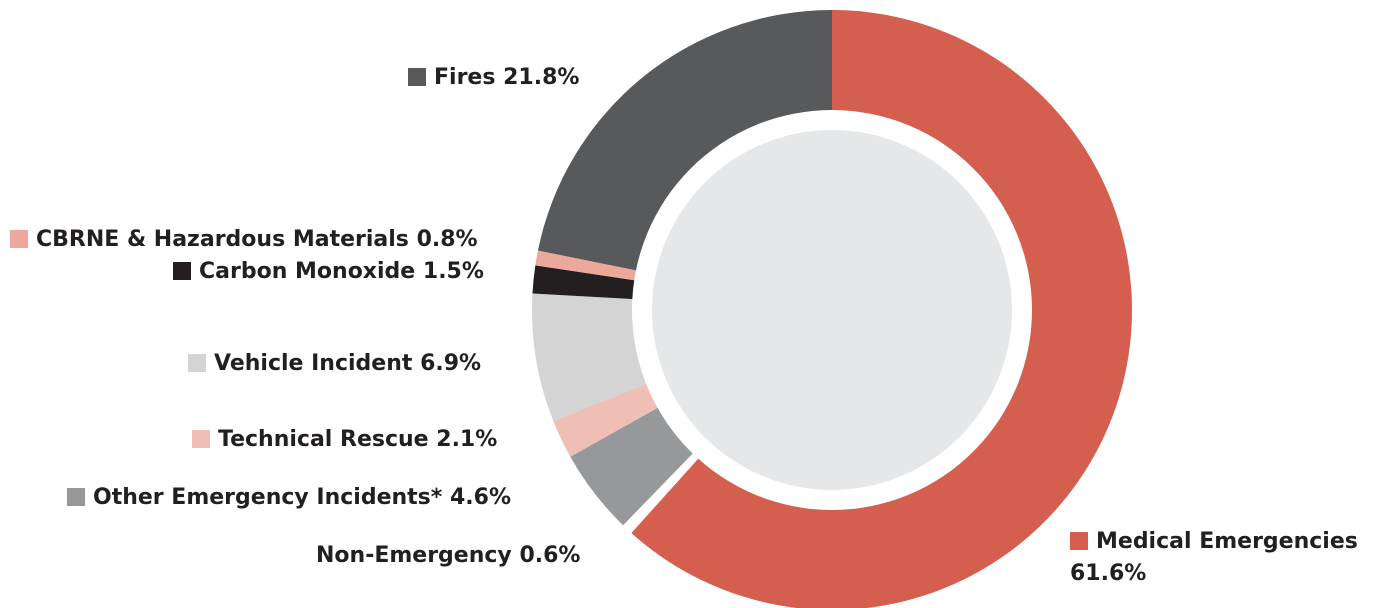  Describe the element at coordinates (453, 271) in the screenshot. I see `value-label: 1.5%` at that location.